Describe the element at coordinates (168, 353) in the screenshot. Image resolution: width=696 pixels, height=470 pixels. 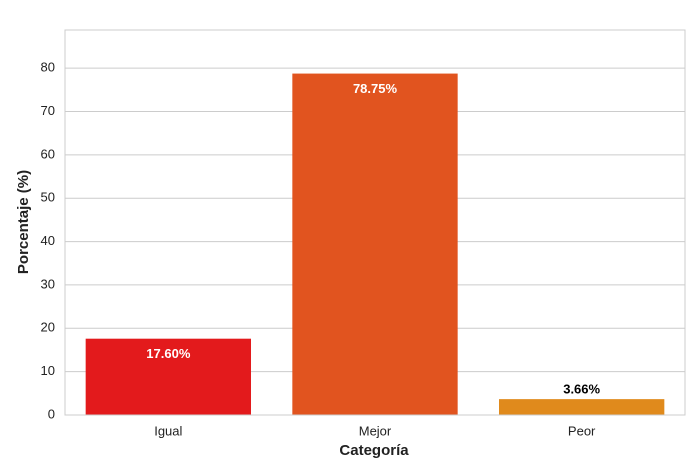
I see `data-label: 17.60%` at that location.